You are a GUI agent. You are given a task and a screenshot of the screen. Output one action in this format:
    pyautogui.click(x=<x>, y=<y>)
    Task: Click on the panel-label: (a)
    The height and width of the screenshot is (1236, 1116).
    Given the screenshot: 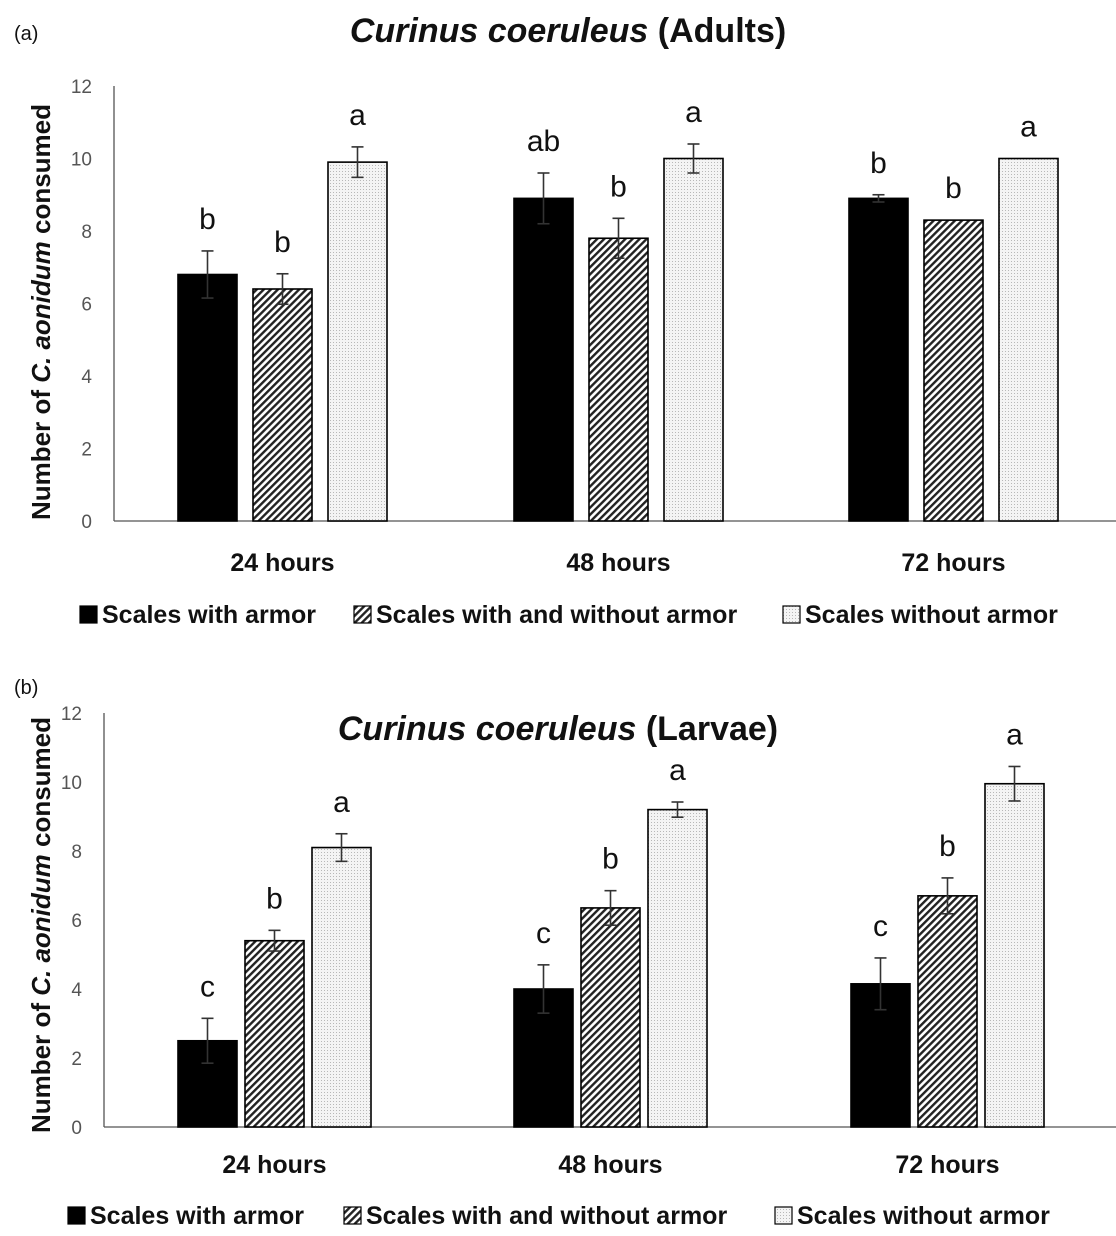 What is the action you would take?
    pyautogui.click(x=26, y=34)
    